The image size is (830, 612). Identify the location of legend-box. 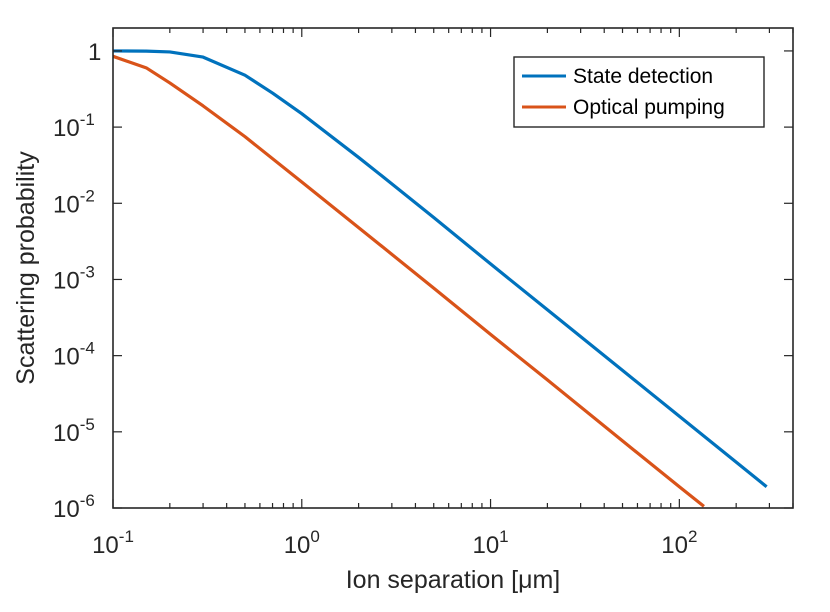
(639, 92).